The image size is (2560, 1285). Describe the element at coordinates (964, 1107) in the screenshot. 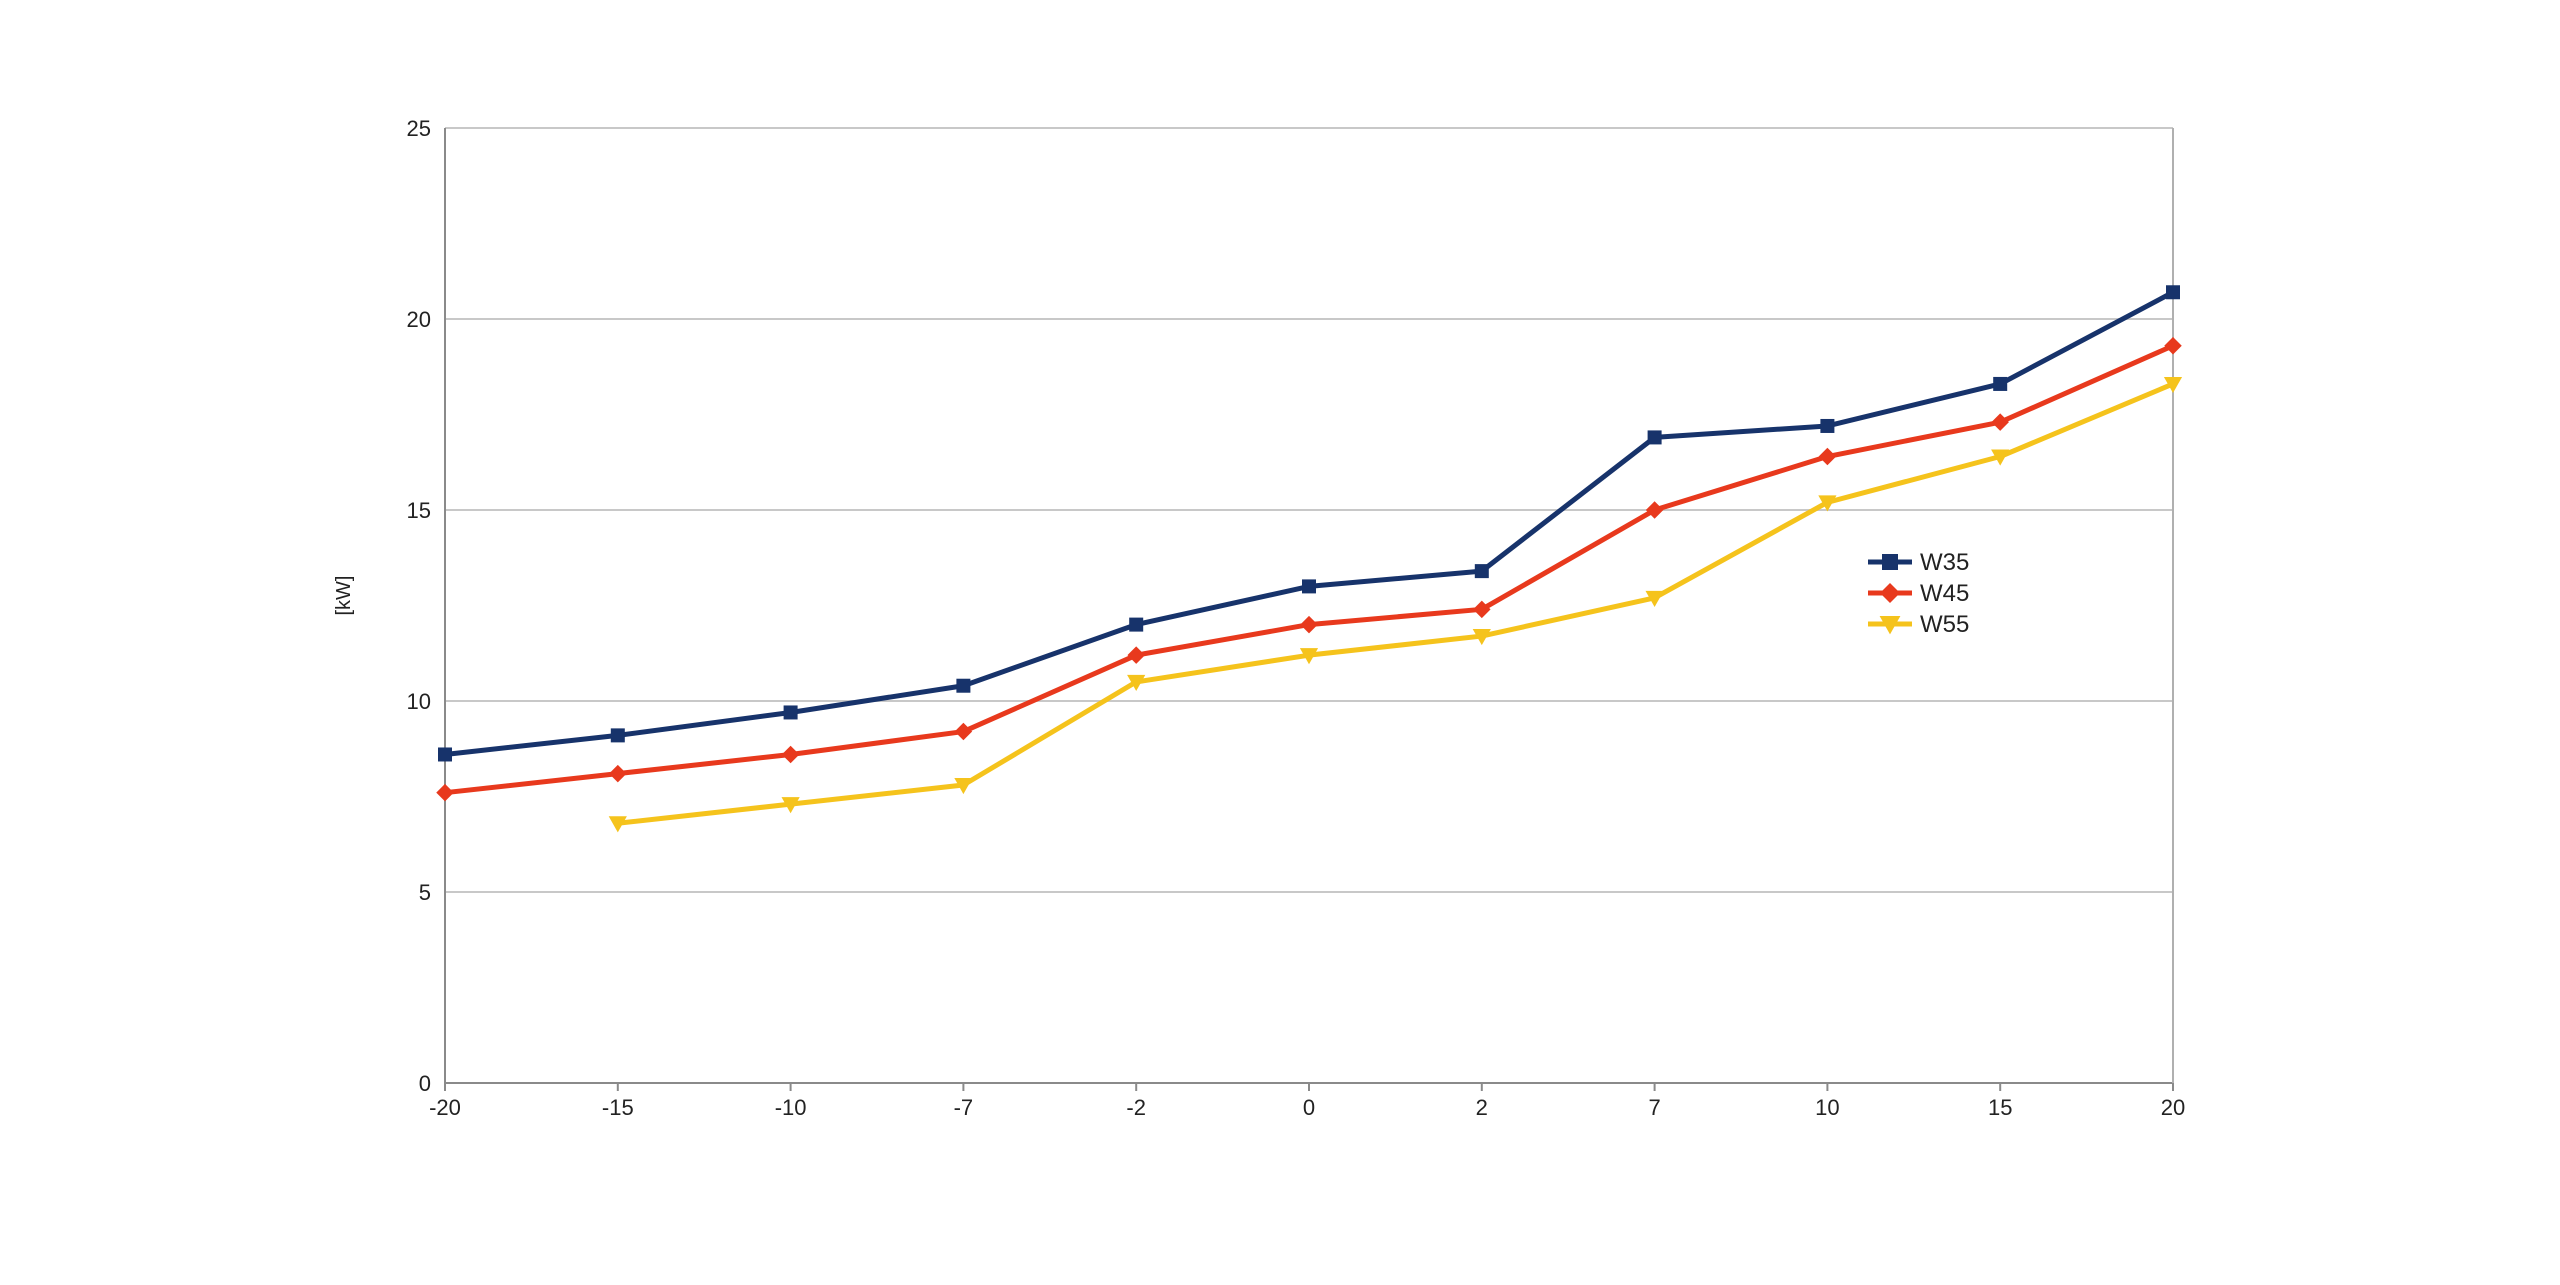

I see `x-tick-label: -7` at that location.